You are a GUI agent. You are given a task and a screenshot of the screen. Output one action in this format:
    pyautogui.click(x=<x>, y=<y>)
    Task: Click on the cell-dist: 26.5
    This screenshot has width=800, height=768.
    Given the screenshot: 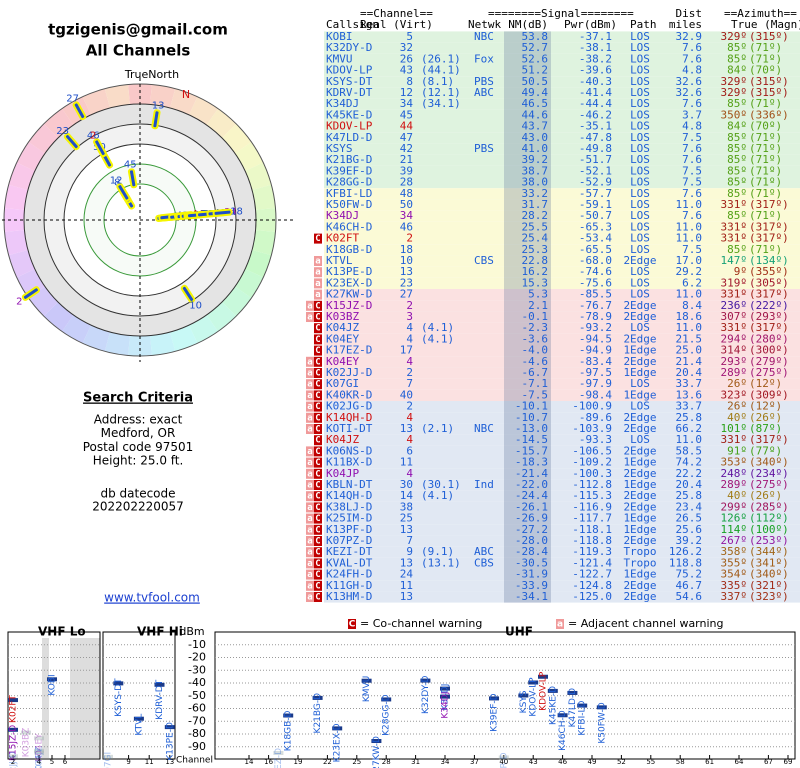 What is the action you would take?
    pyautogui.click(x=689, y=518)
    